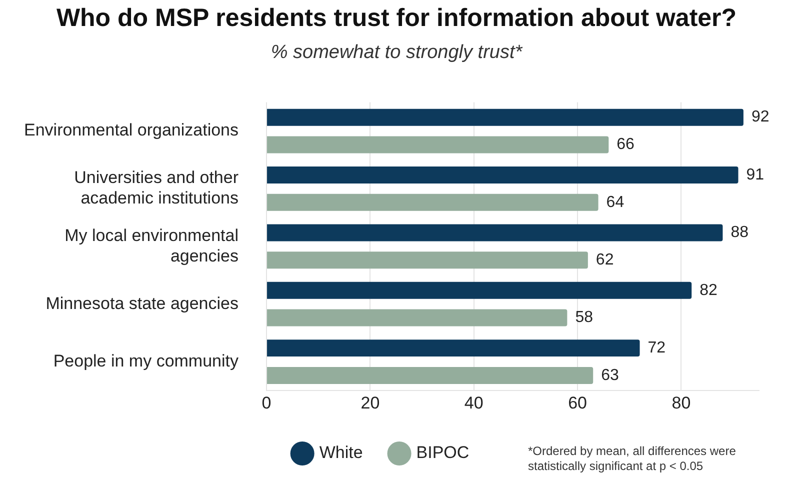 The width and height of the screenshot is (793, 478). I want to click on data-label: 63, so click(610, 375).